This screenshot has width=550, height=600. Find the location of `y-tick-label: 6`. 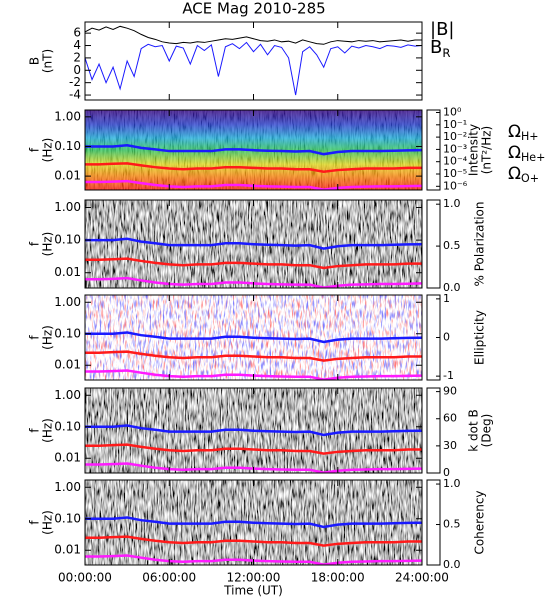

y-tick-label: 6 is located at coordinates (77, 33).